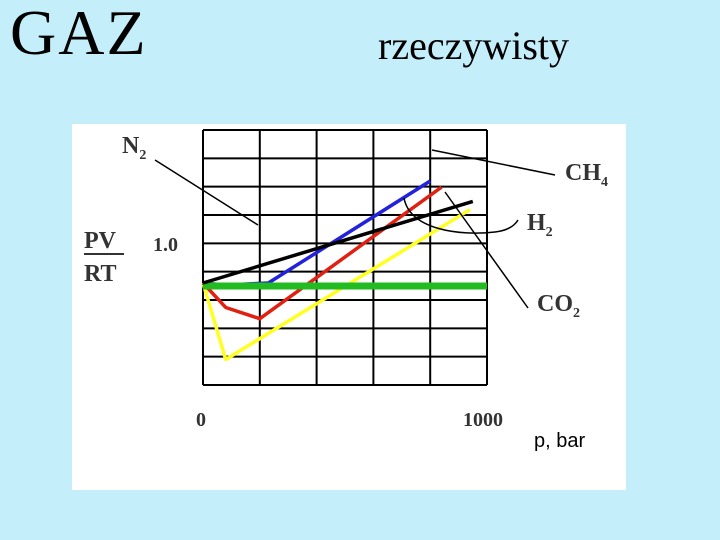 The image size is (720, 540). What do you see at coordinates (483, 420) in the screenshot?
I see `x-tick-1000: 1000` at bounding box center [483, 420].